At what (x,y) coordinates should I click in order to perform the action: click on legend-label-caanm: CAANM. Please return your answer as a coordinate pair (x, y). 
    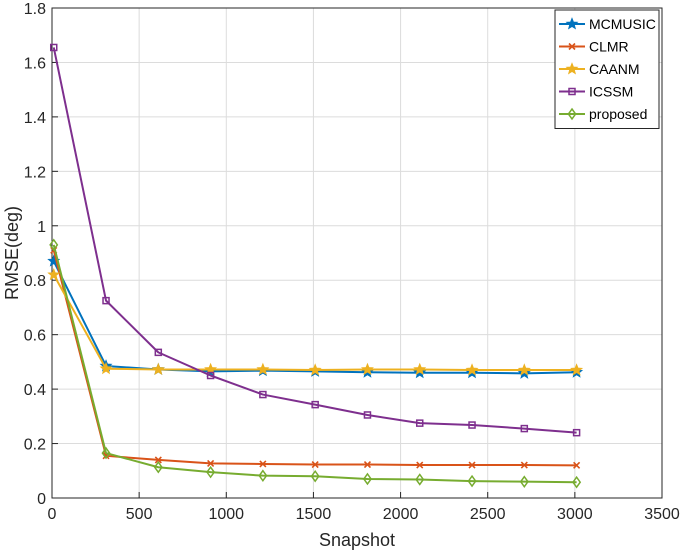
    Looking at the image, I should click on (614, 69).